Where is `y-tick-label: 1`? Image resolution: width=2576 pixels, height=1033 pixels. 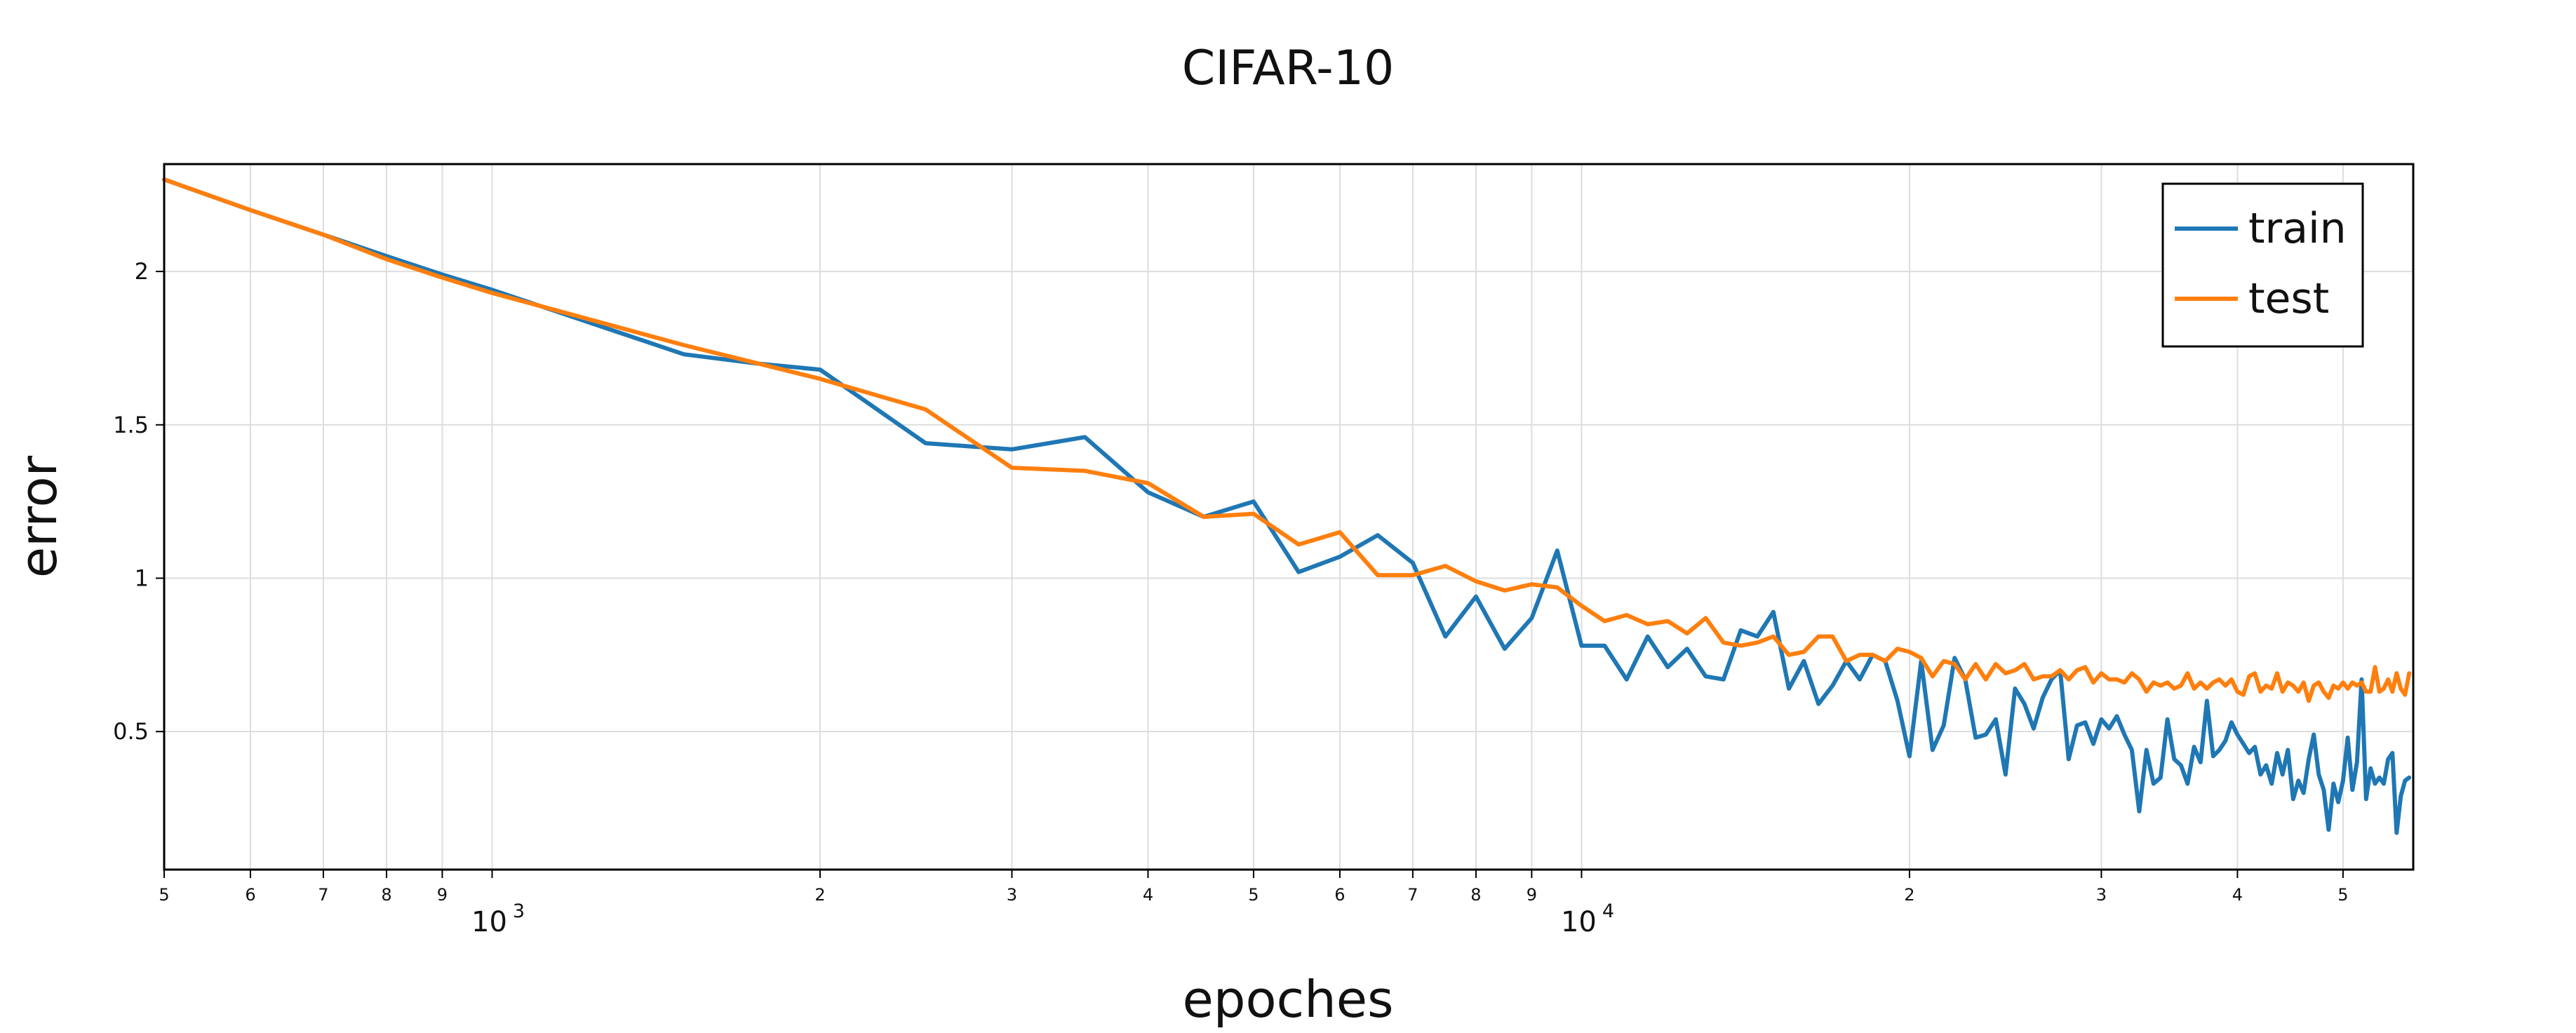
y-tick-label: 1 is located at coordinates (142, 578).